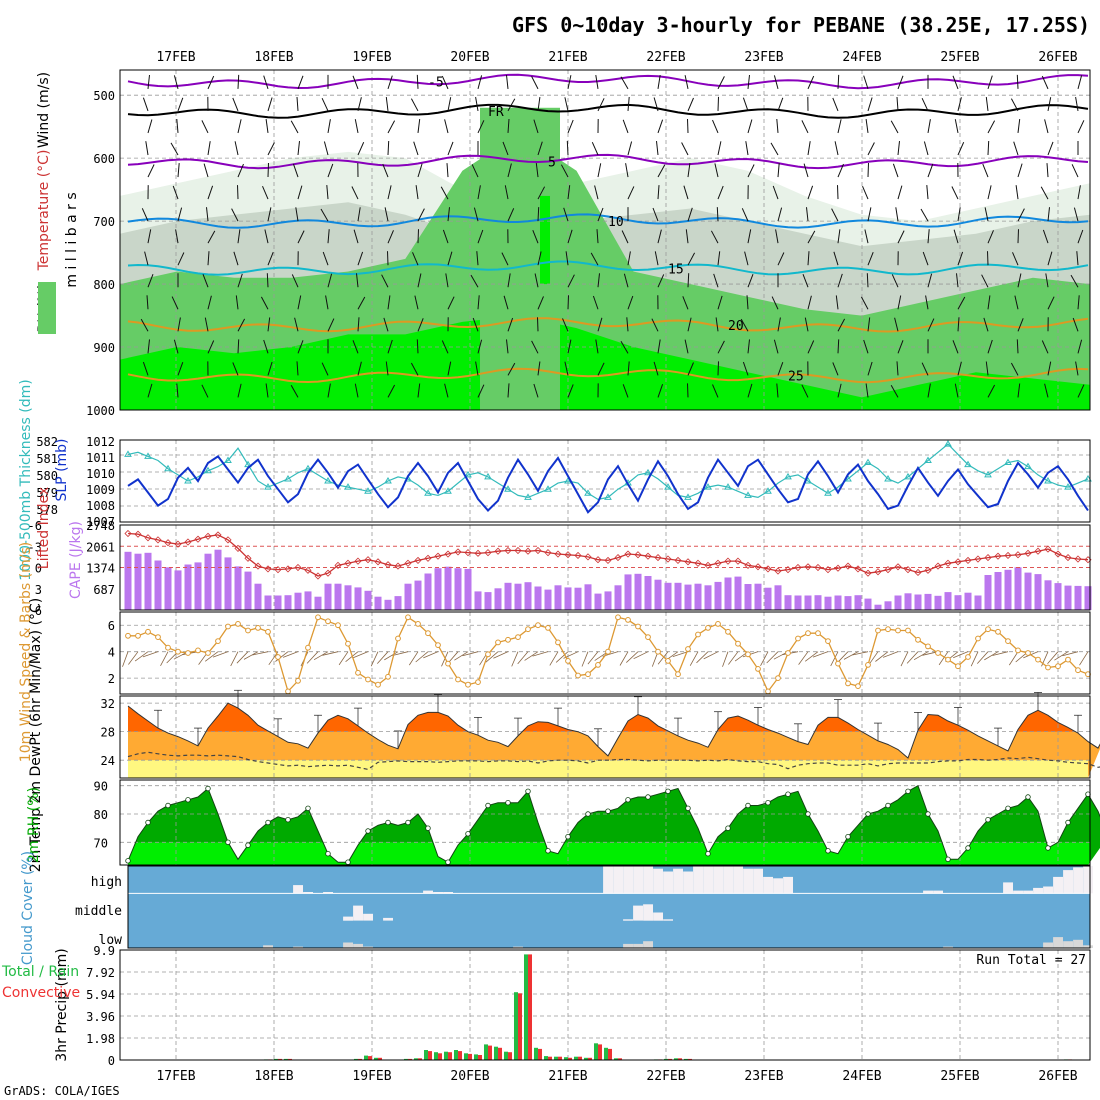 The image size is (1100, 1100). Describe the element at coordinates (106, 882) in the screenshot. I see `cloud-row-label: high` at that location.